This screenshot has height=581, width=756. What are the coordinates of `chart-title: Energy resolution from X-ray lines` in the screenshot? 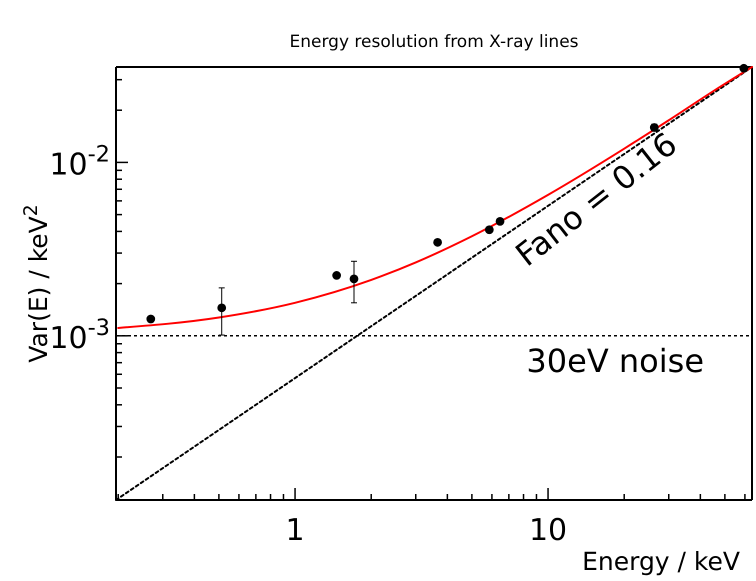 It's located at (434, 42).